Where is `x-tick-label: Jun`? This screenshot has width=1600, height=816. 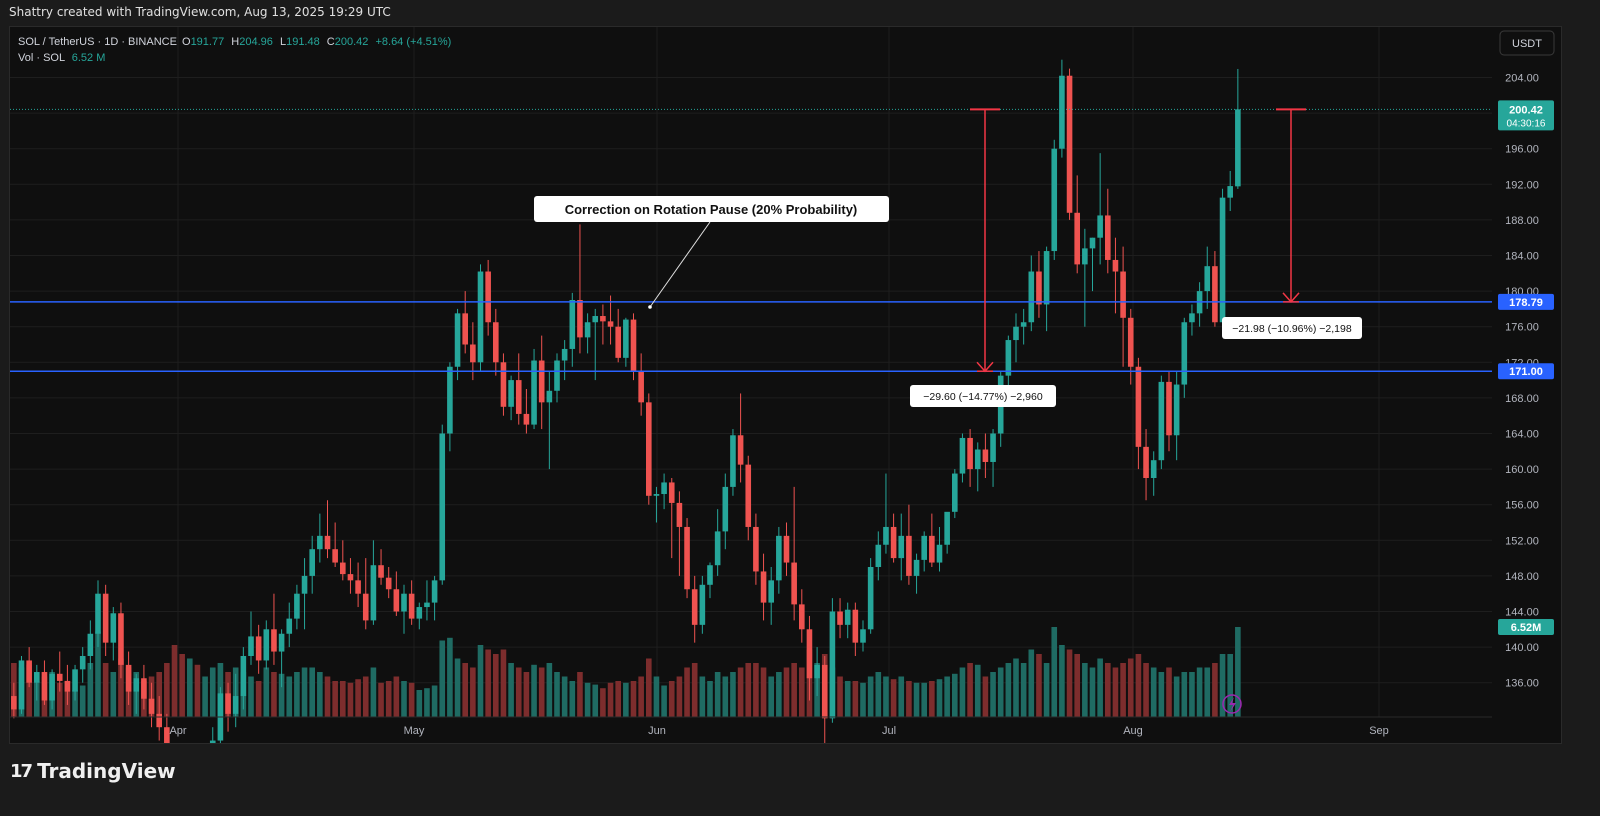
x-tick-label: Jun is located at coordinates (657, 731).